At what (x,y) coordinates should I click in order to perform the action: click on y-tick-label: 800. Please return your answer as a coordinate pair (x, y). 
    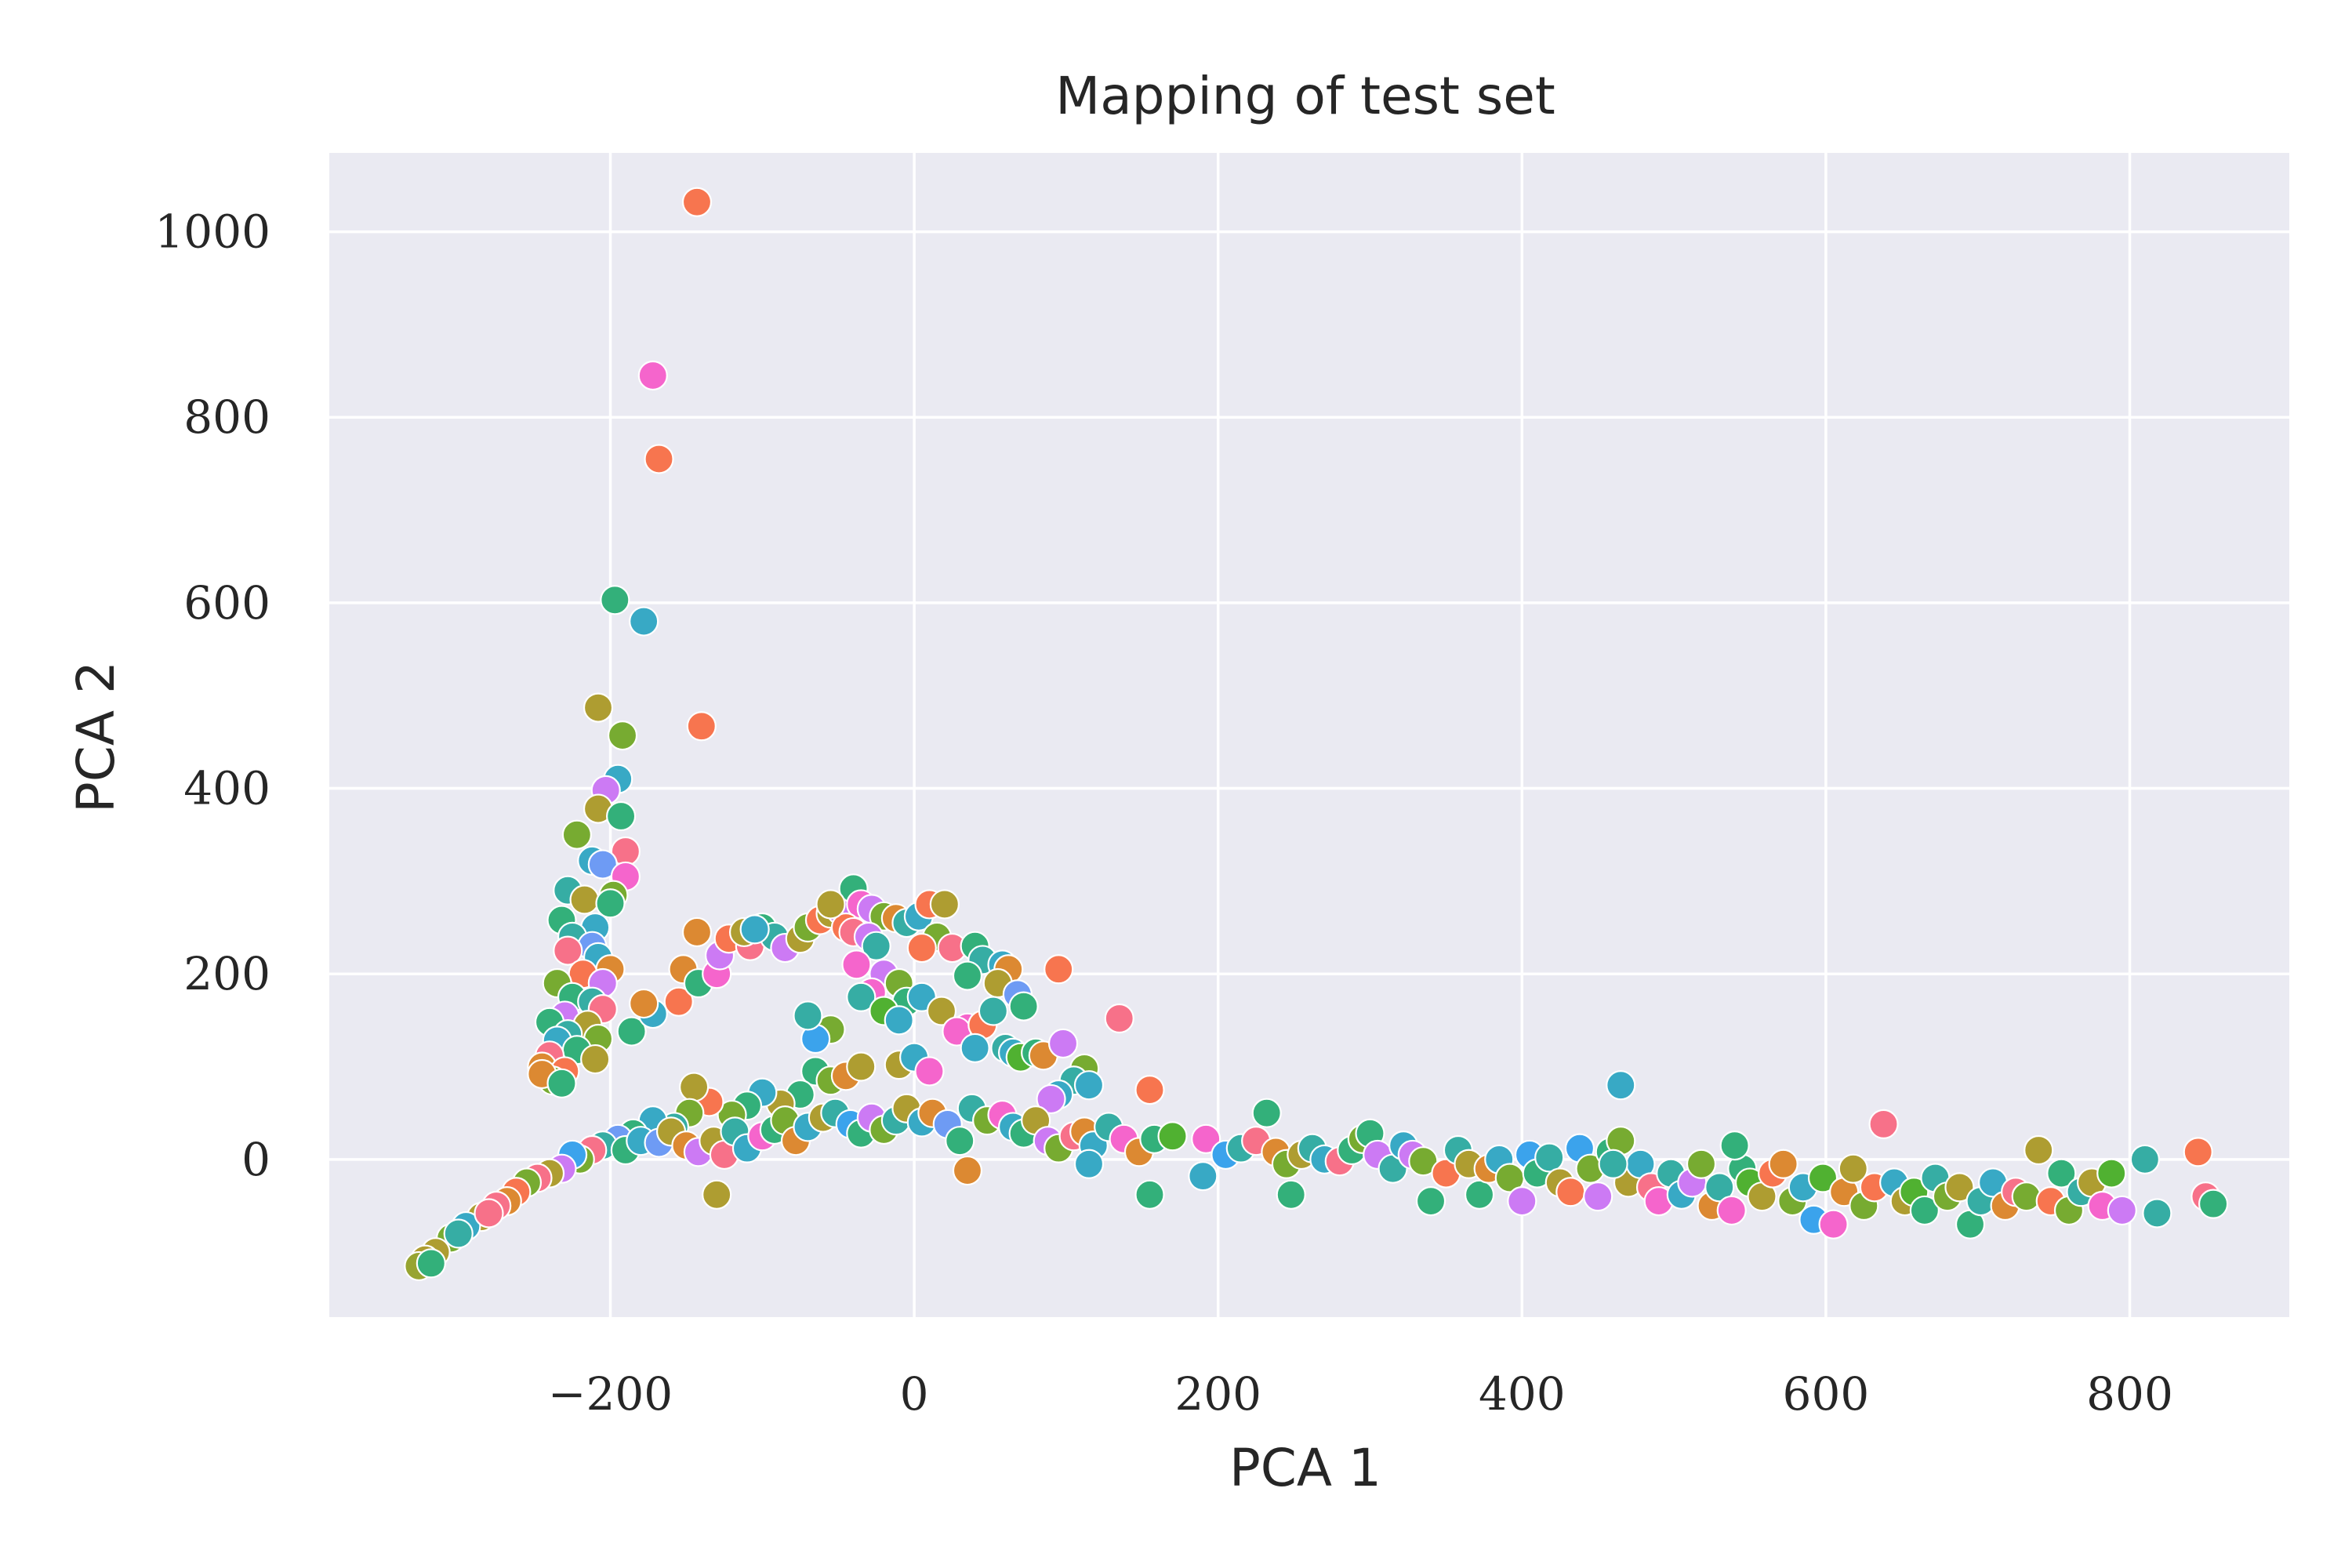
    Looking at the image, I should click on (227, 417).